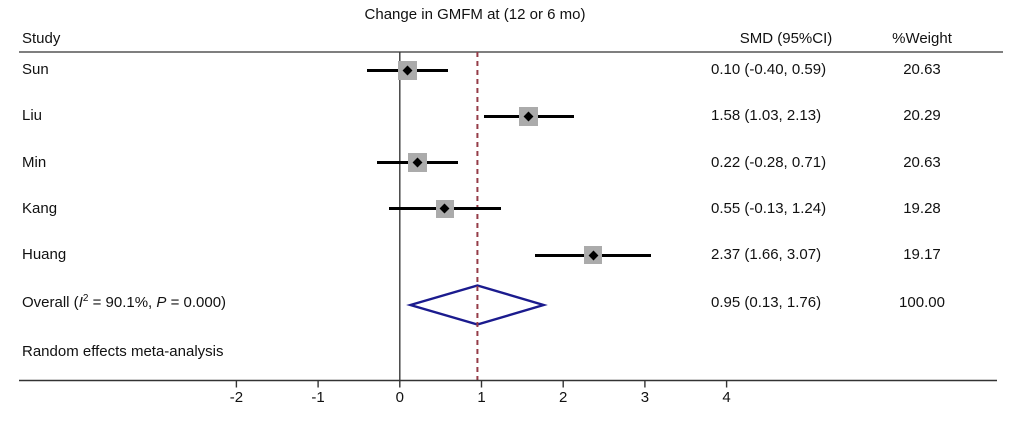  I want to click on study-label: Huang, so click(44, 255).